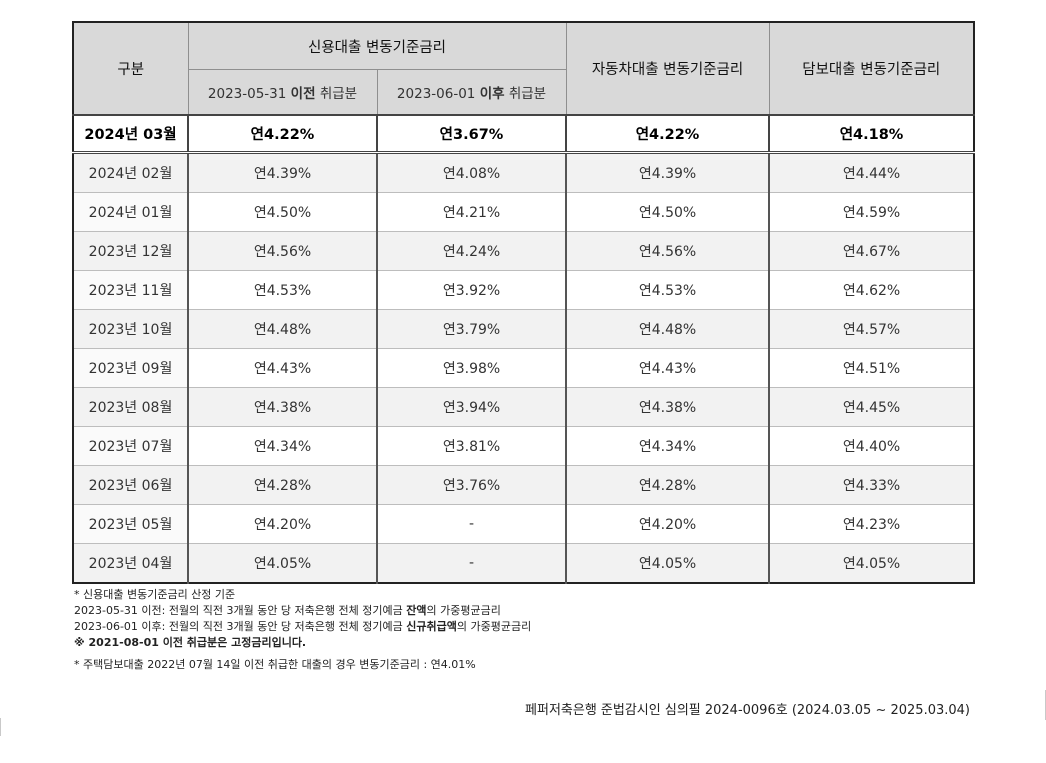 The height and width of the screenshot is (763, 1046). I want to click on row-secured-rate: 연4.67%, so click(871, 251).